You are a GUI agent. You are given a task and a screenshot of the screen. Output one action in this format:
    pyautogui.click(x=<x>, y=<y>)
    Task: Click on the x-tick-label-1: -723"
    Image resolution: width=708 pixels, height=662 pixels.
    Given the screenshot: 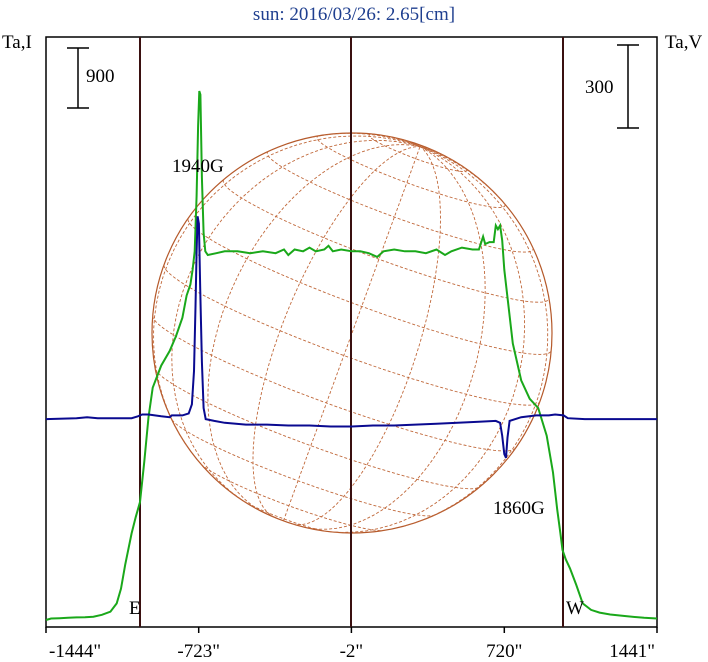 What is the action you would take?
    pyautogui.click(x=198, y=651)
    